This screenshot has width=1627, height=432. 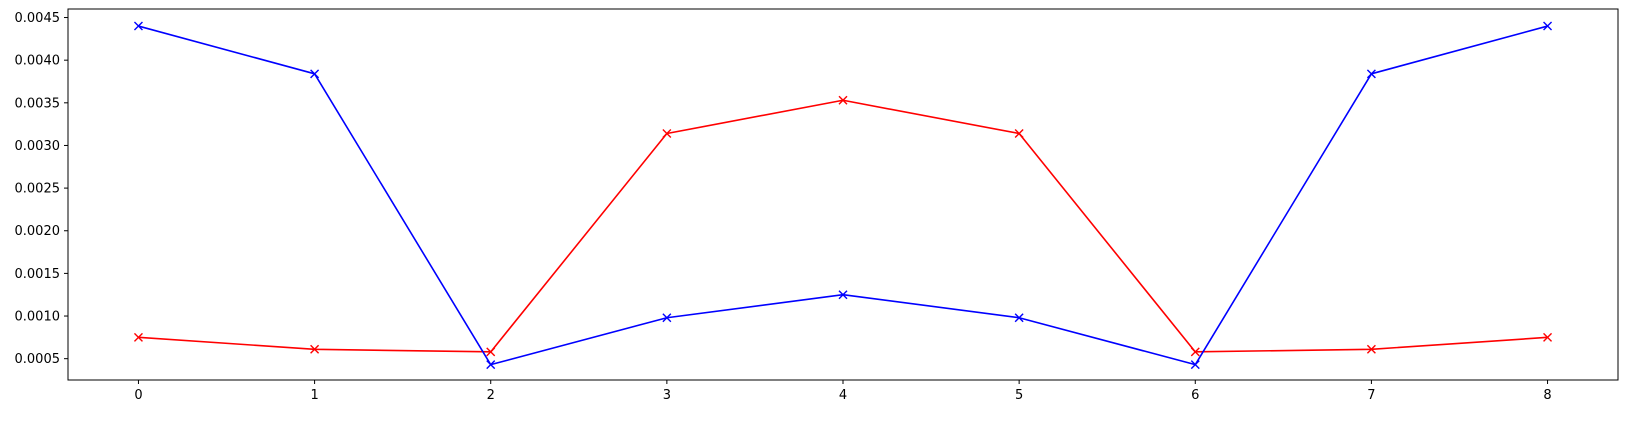 What do you see at coordinates (1371, 395) in the screenshot?
I see `x-tick-label: 7` at bounding box center [1371, 395].